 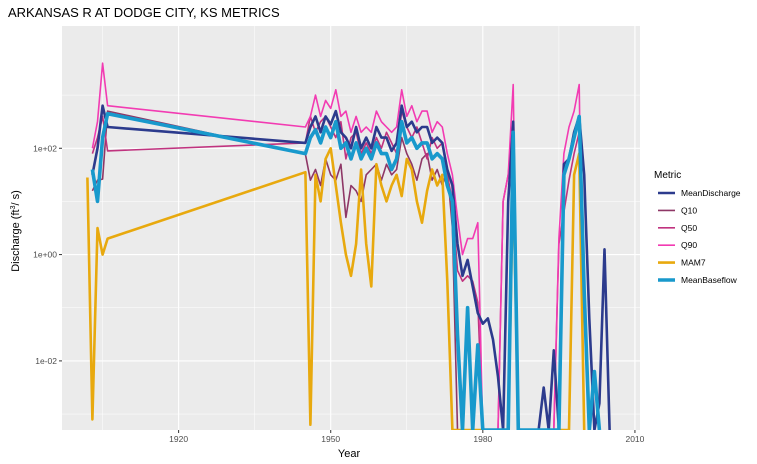 I want to click on legend-label-meandischarge: MeanDischarge, so click(x=711, y=193).